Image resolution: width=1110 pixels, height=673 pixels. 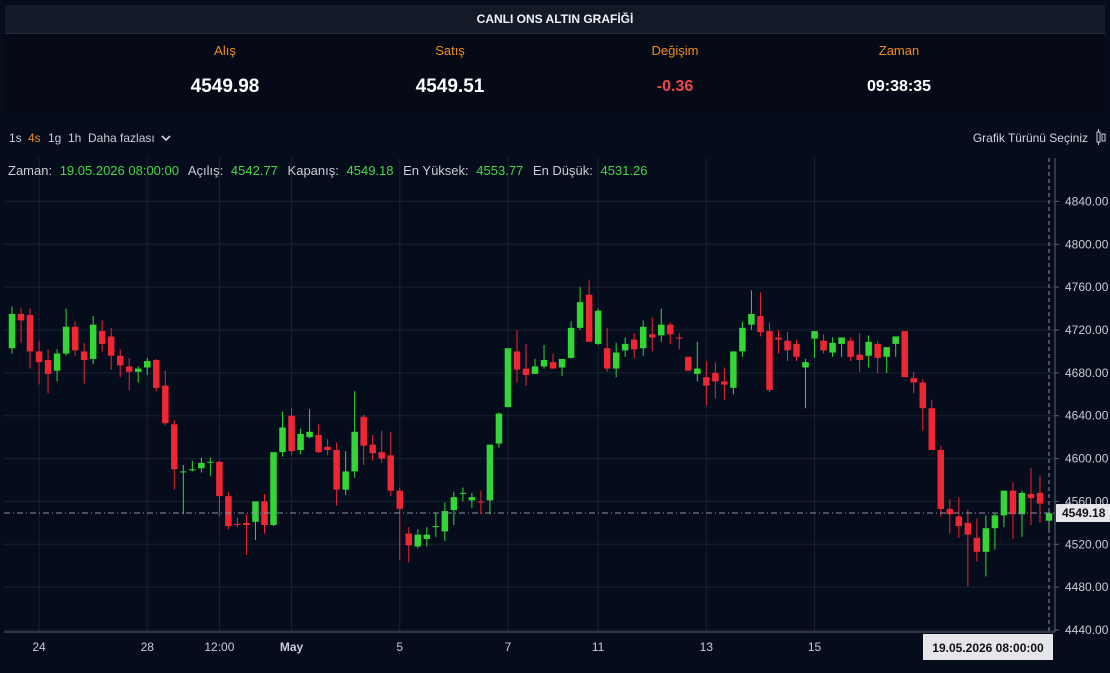 What do you see at coordinates (529, 645) in the screenshot?
I see `time-axis: 24 28 12:00 May 5 7 11 13 15 19.05.2026 08:00:00` at bounding box center [529, 645].